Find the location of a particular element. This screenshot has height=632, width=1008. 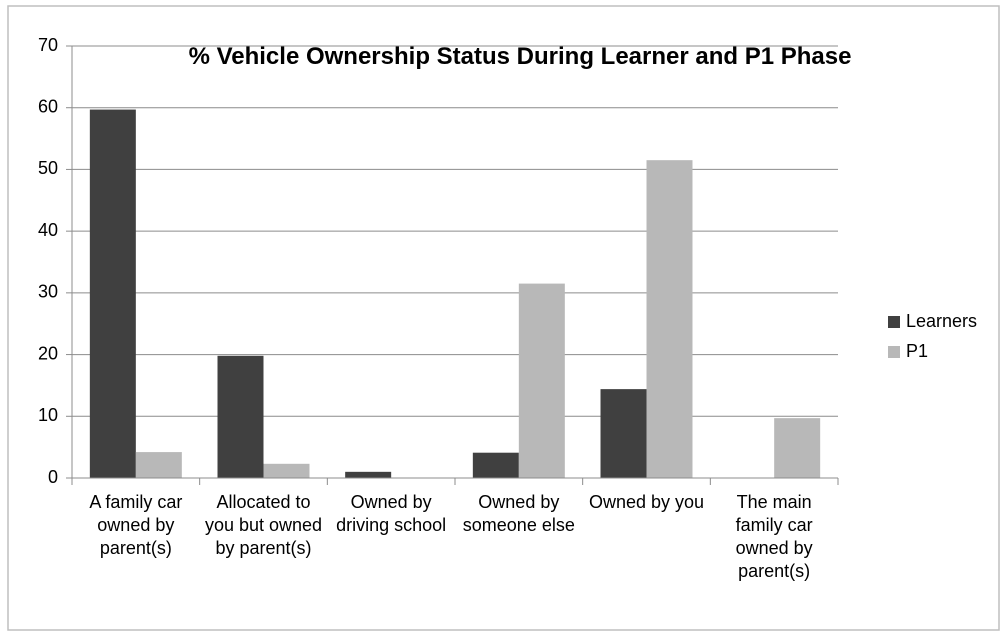

y-tick-label: 50 is located at coordinates (48, 168).